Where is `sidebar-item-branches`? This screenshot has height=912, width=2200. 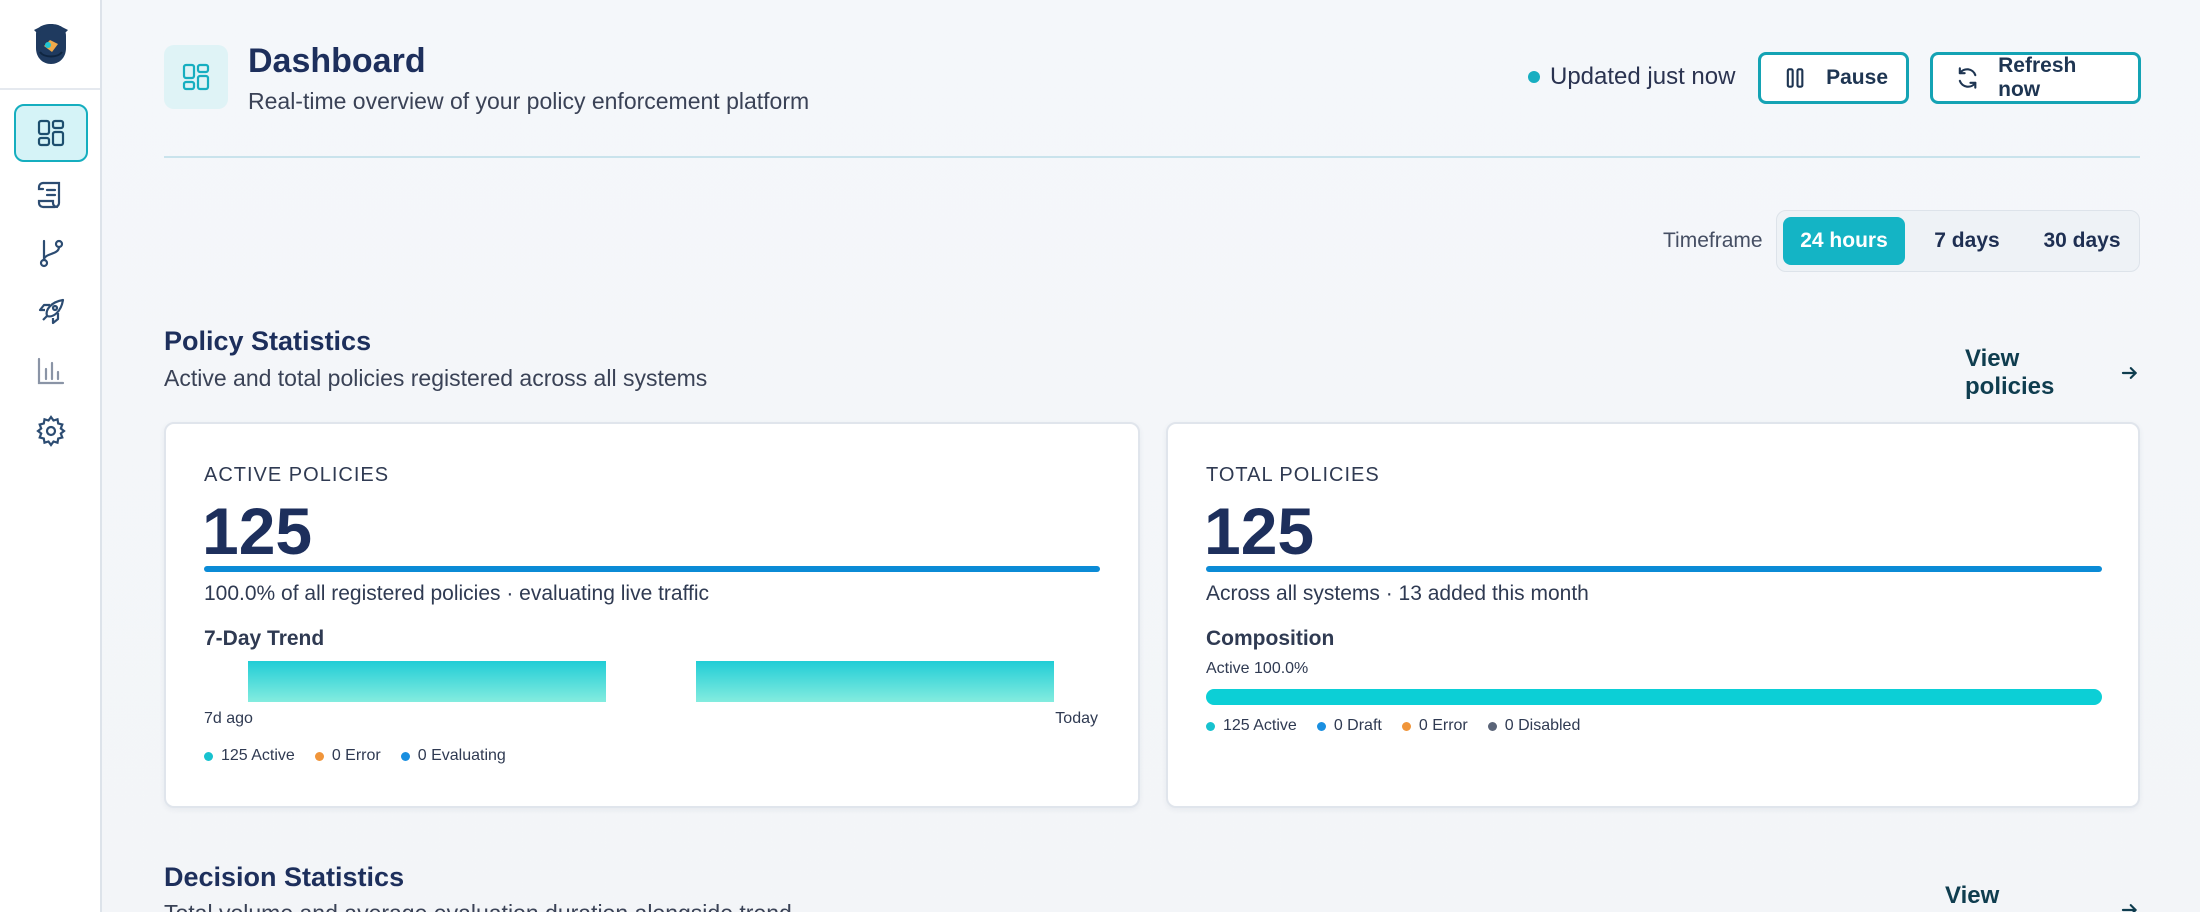 sidebar-item-branches is located at coordinates (51, 253).